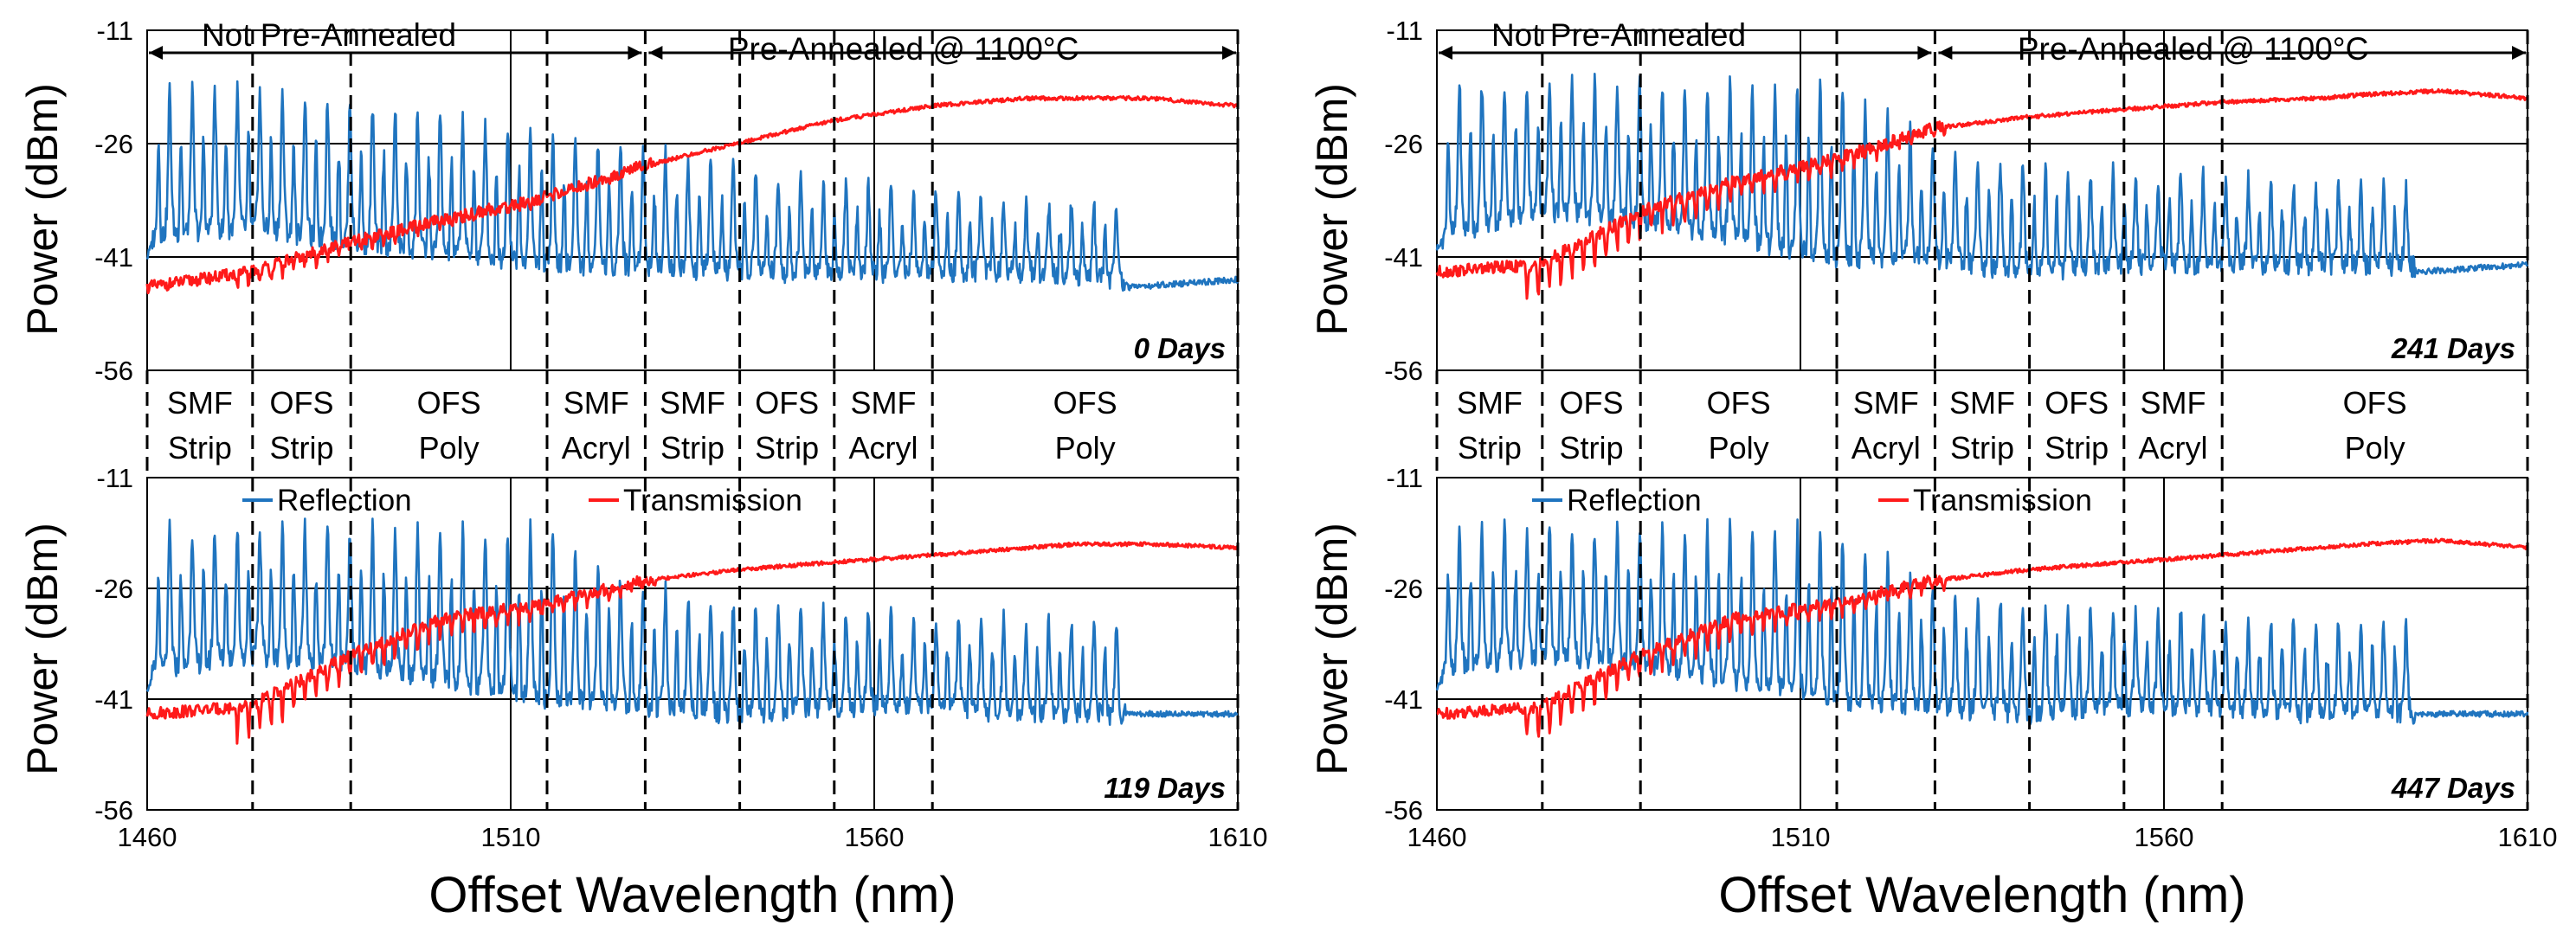 Image resolution: width=2576 pixels, height=944 pixels. What do you see at coordinates (42, 649) in the screenshot?
I see `y-axis-label-bottom-left: Power (dBm)` at bounding box center [42, 649].